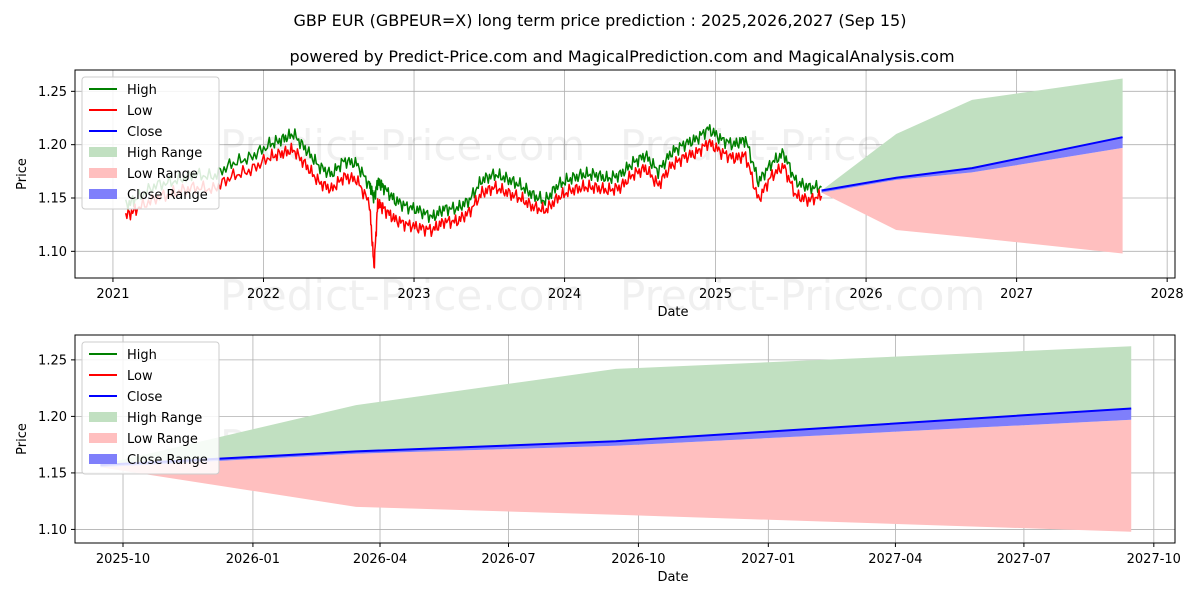  I want to click on bottom-x-tick-label: 2027-07, so click(1024, 559).